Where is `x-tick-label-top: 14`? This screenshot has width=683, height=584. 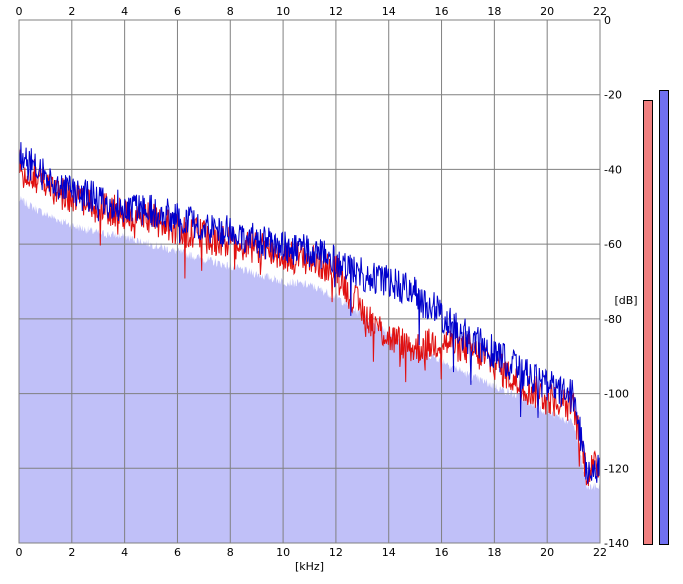
x-tick-label-top: 14 is located at coordinates (389, 11).